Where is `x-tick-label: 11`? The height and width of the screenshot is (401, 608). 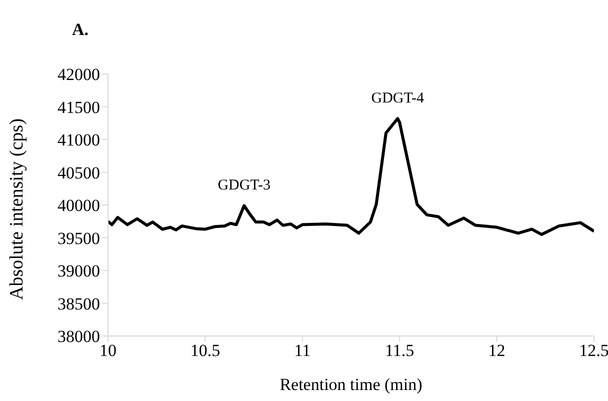 x-tick-label: 11 is located at coordinates (302, 350).